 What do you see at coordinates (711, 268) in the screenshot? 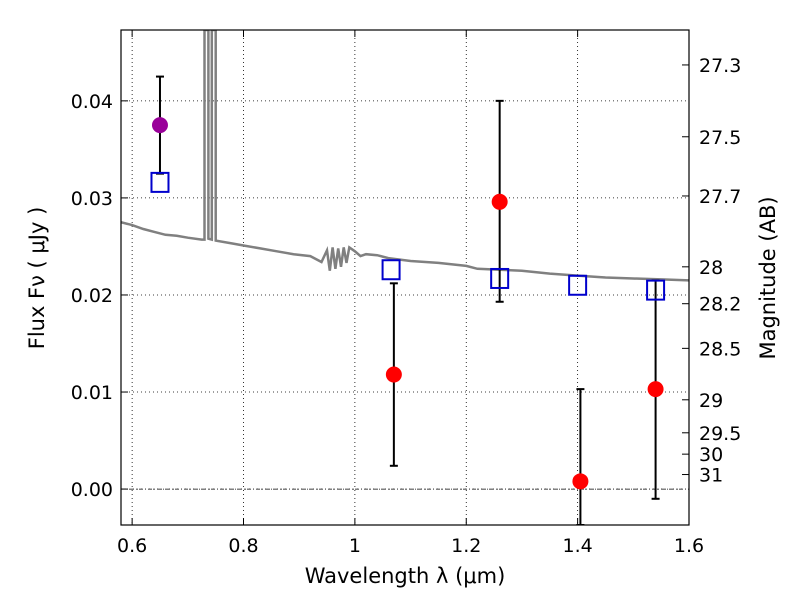
I see `right-tick-label: 28` at bounding box center [711, 268].